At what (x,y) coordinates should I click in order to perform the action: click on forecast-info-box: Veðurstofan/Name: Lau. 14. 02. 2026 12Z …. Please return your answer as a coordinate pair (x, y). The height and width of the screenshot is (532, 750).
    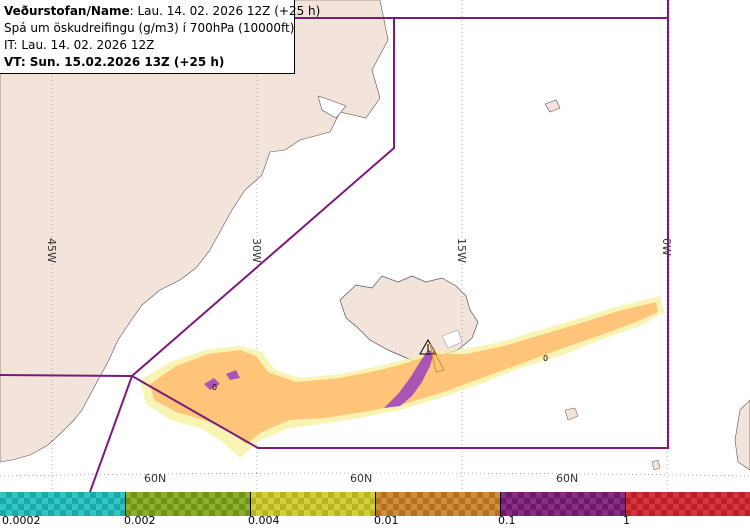
    Looking at the image, I should click on (160, 37).